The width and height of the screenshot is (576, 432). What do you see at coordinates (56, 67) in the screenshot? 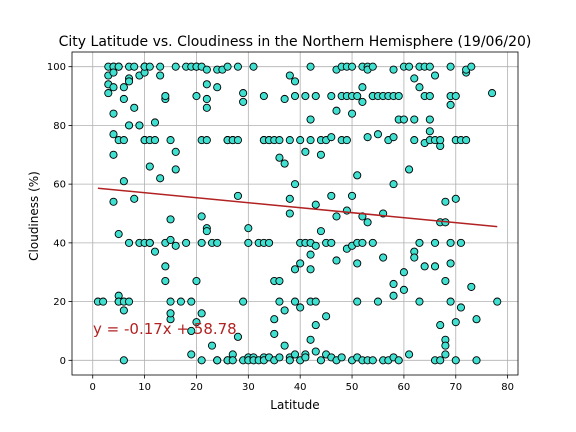
I see `y-tick-label: 100` at bounding box center [56, 67].